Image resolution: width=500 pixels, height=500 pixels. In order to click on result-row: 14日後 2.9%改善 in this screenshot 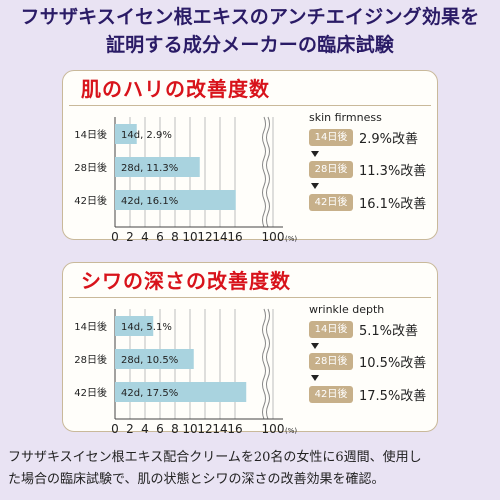, I will do `click(364, 138)`.